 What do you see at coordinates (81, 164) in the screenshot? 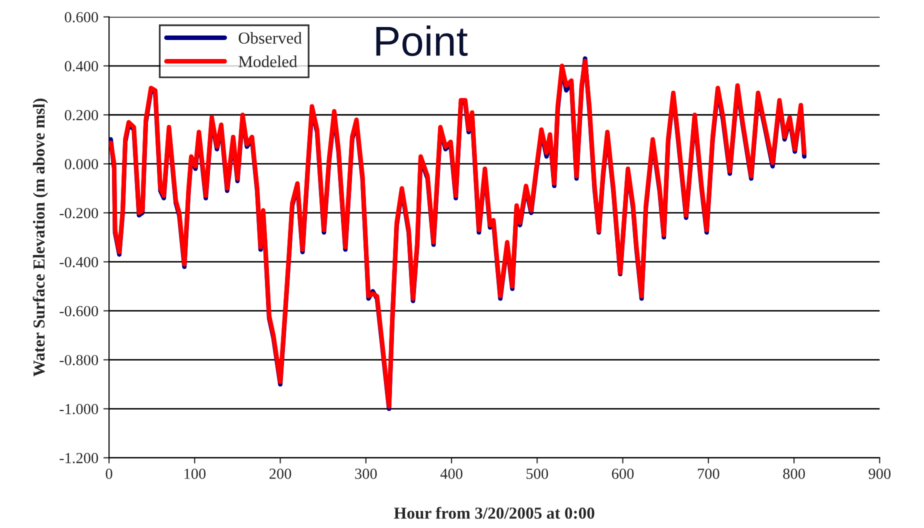
I see `y-tick-label: 0.000` at bounding box center [81, 164].